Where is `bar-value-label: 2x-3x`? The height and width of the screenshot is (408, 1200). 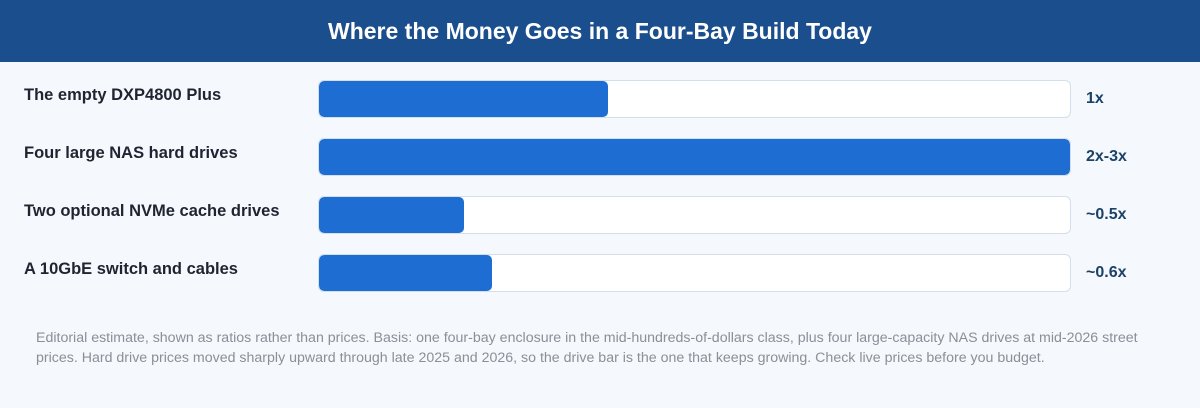 bar-value-label: 2x-3x is located at coordinates (1106, 156).